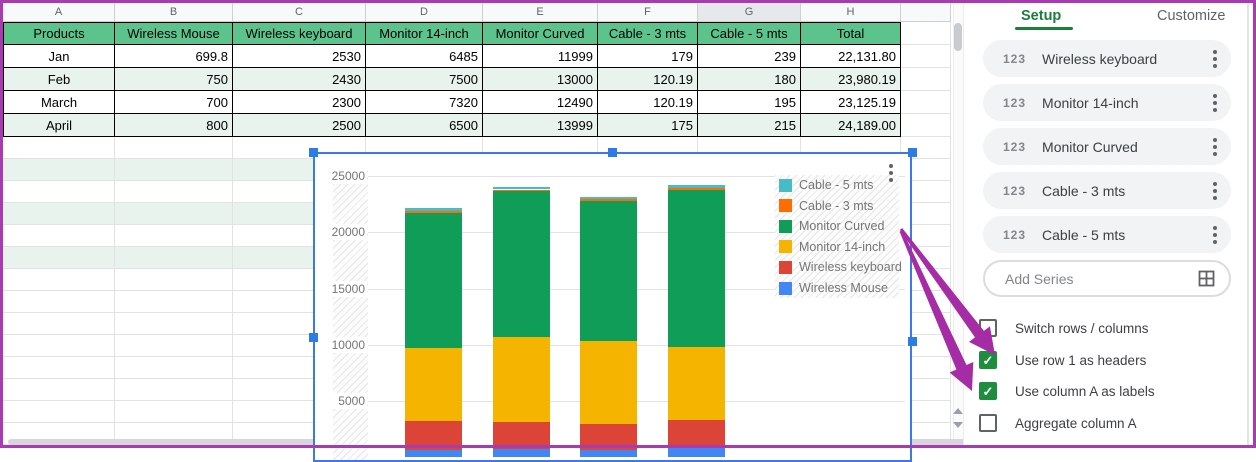  Describe the element at coordinates (749, 33) in the screenshot. I see `table-header-cell: Cable - 5 mts` at that location.